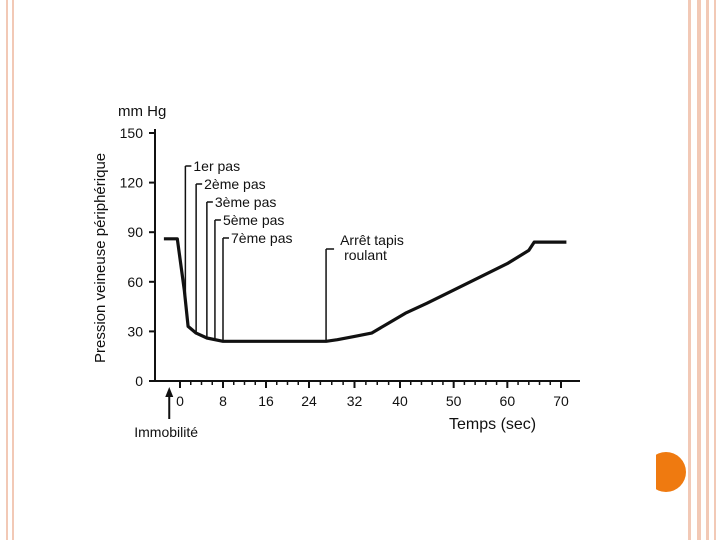 The width and height of the screenshot is (720, 540). Describe the element at coordinates (223, 401) in the screenshot. I see `x-tick-label: 8` at that location.